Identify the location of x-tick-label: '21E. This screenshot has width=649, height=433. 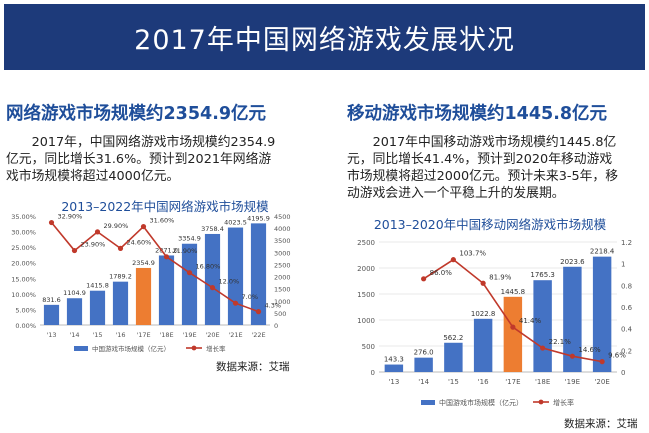
(235, 335).